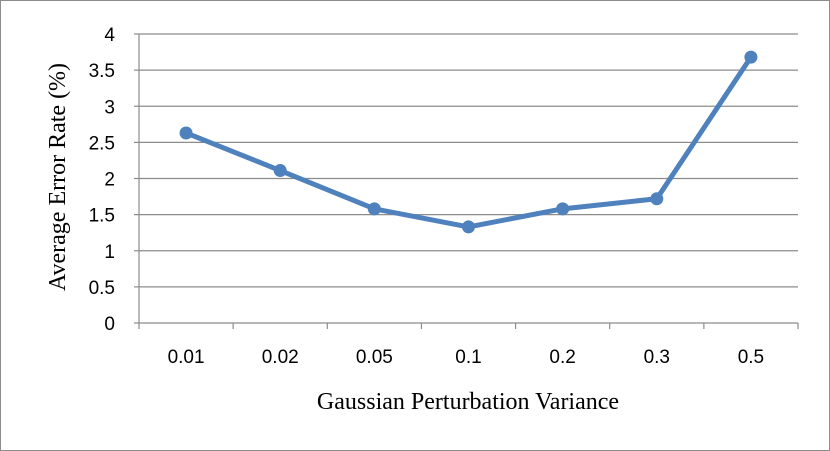 The height and width of the screenshot is (451, 830). What do you see at coordinates (374, 357) in the screenshot?
I see `x-tick-label: 0.05` at bounding box center [374, 357].